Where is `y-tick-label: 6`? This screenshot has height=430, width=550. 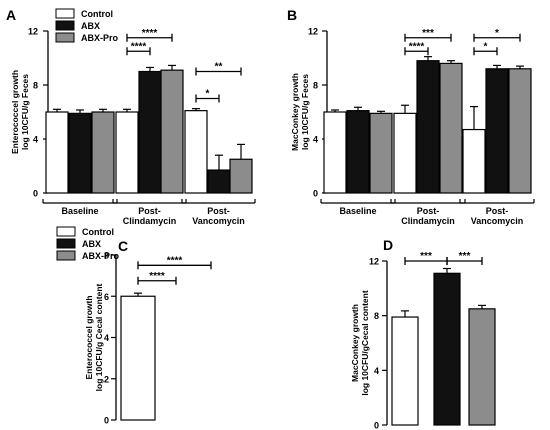 y-tick-label: 6 is located at coordinates (106, 297).